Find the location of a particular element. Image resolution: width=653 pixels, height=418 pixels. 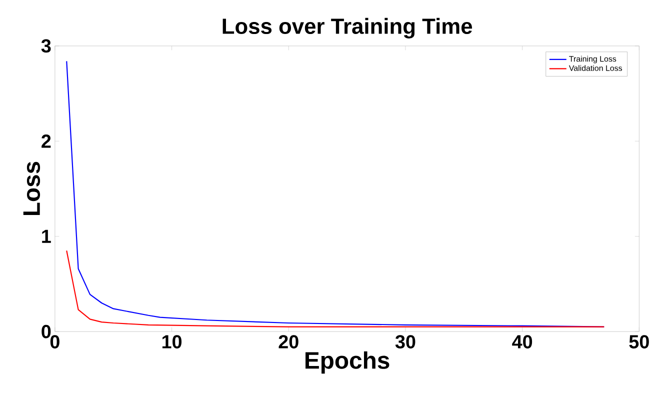

y-tick-label: 0 is located at coordinates (46, 331).